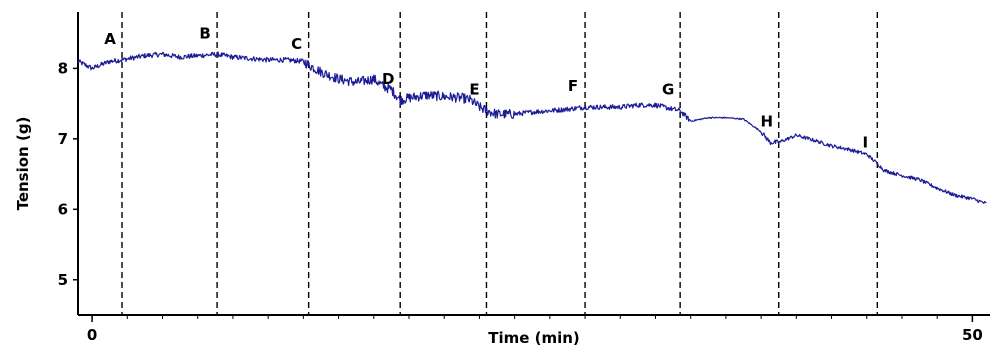 Image resolution: width=999 pixels, height=345 pixels. I want to click on marker-label-h: H, so click(766, 121).